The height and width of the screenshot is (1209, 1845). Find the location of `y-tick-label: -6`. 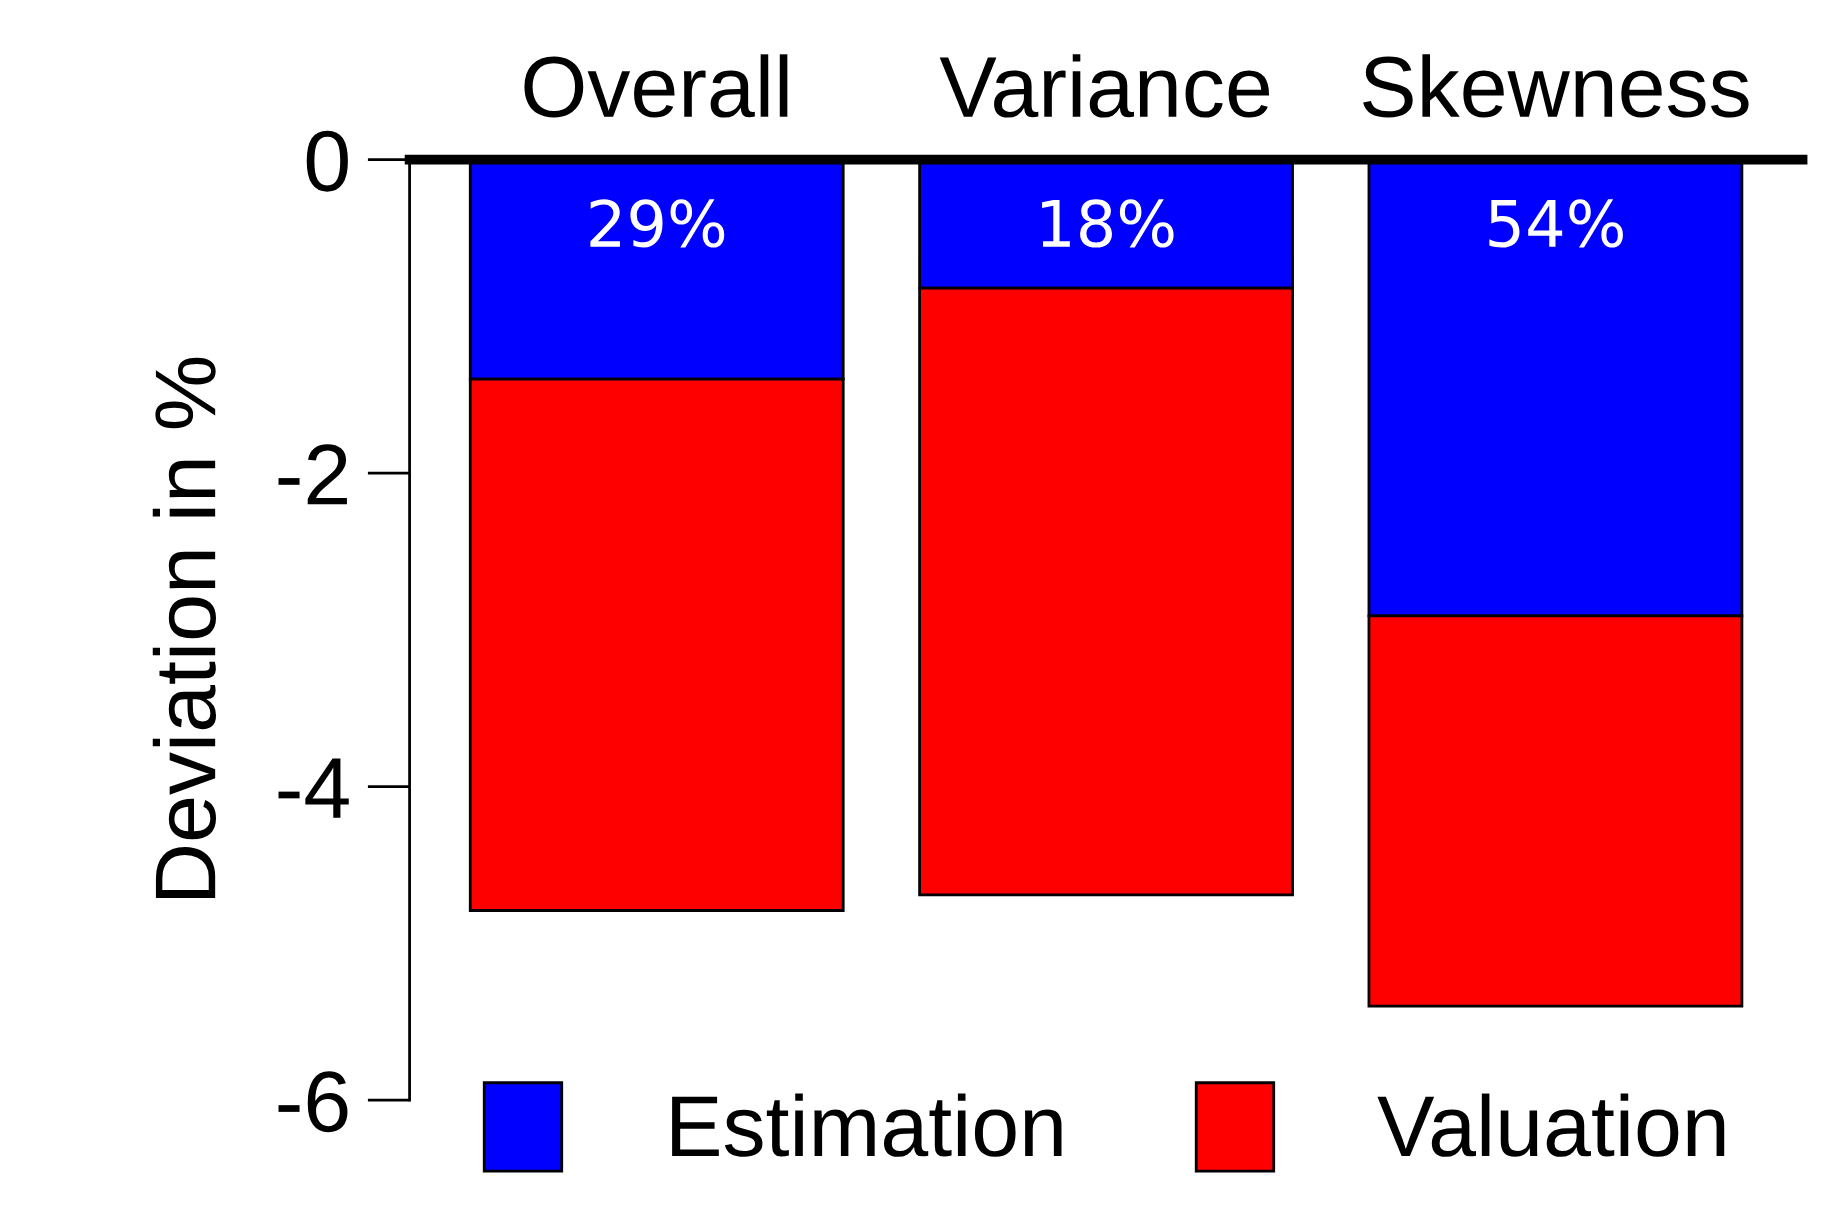

y-tick-label: -6 is located at coordinates (313, 1102).